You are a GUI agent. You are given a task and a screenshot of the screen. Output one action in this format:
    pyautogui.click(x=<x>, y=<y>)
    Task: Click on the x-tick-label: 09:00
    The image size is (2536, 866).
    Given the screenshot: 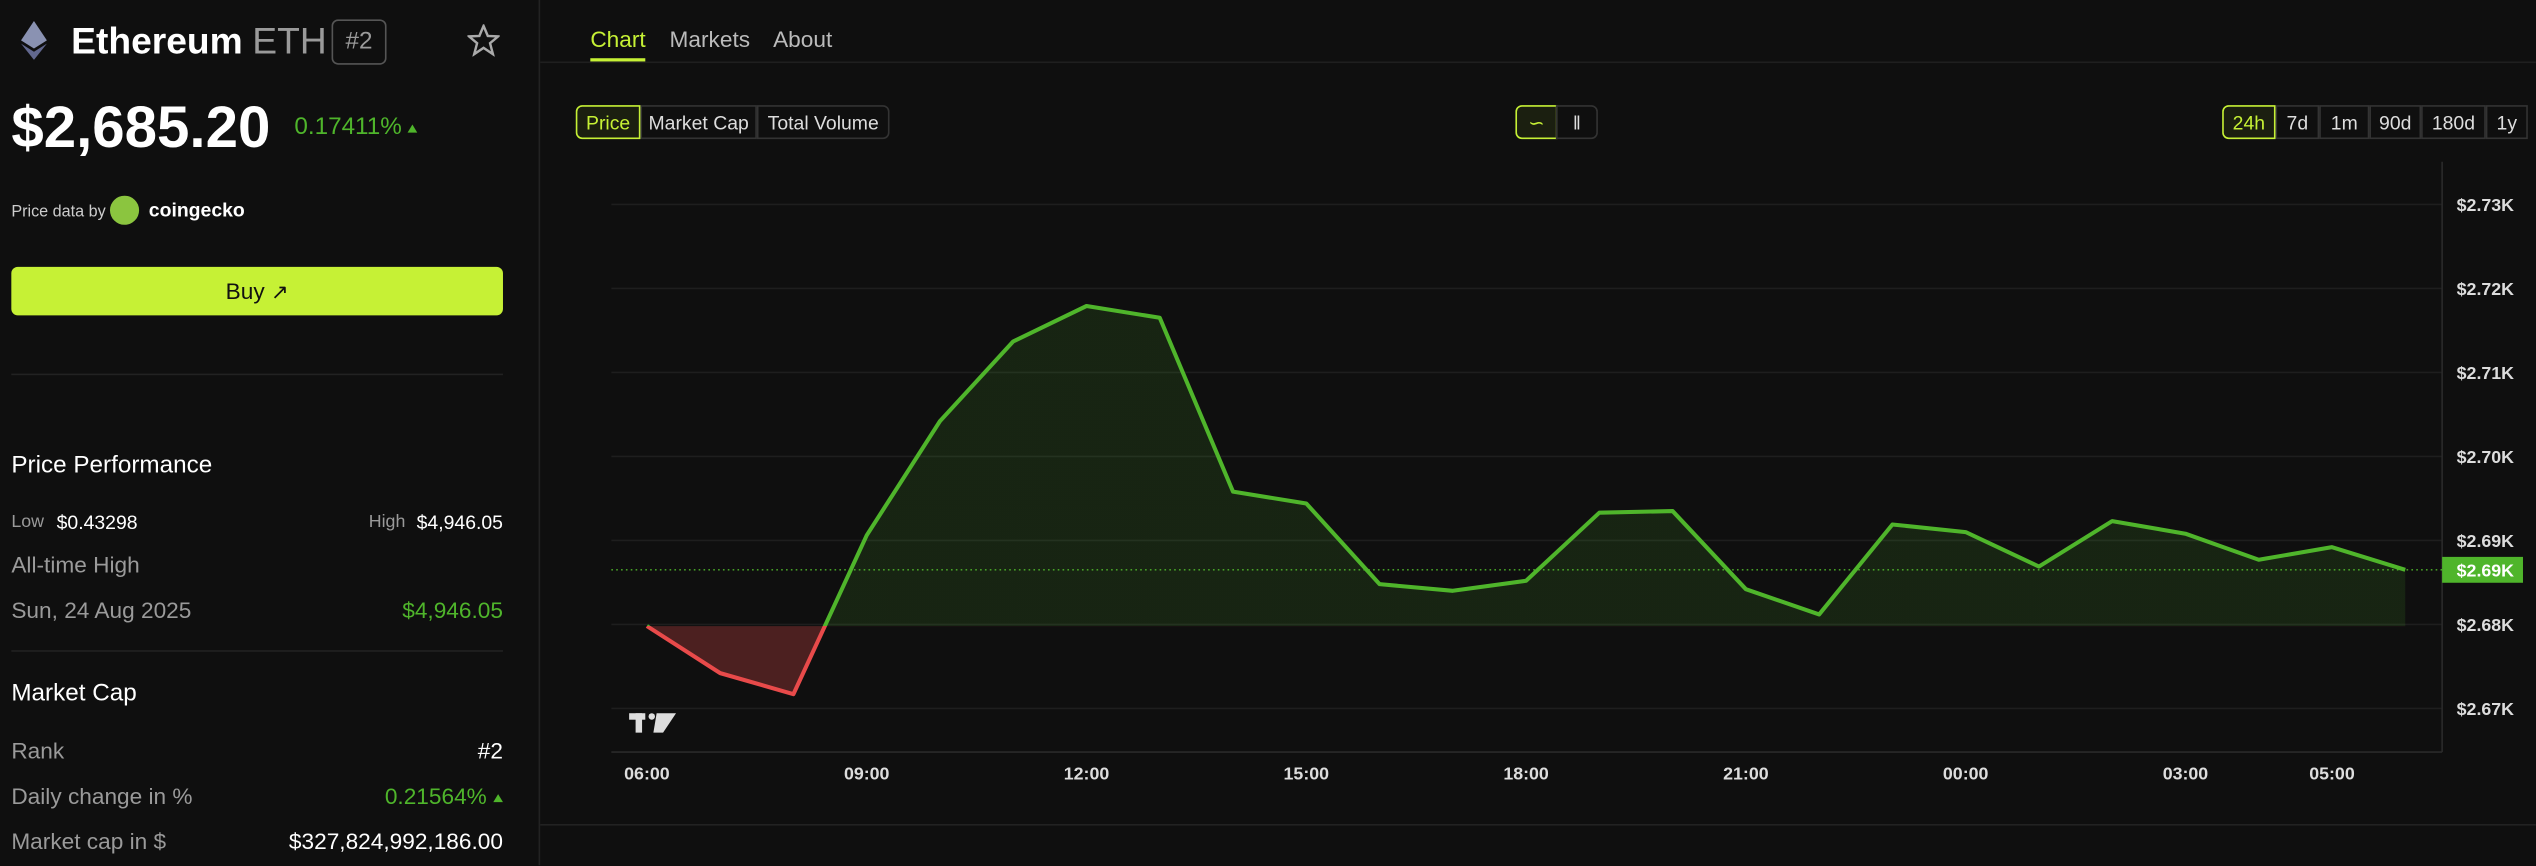 What is the action you would take?
    pyautogui.click(x=867, y=774)
    